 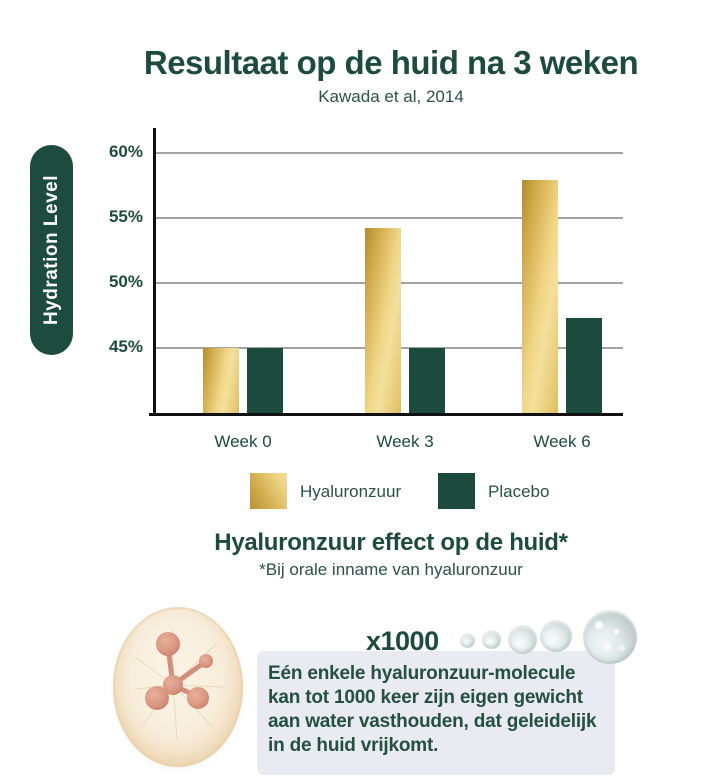 What do you see at coordinates (562, 441) in the screenshot?
I see `x-tick-label: Week 6` at bounding box center [562, 441].